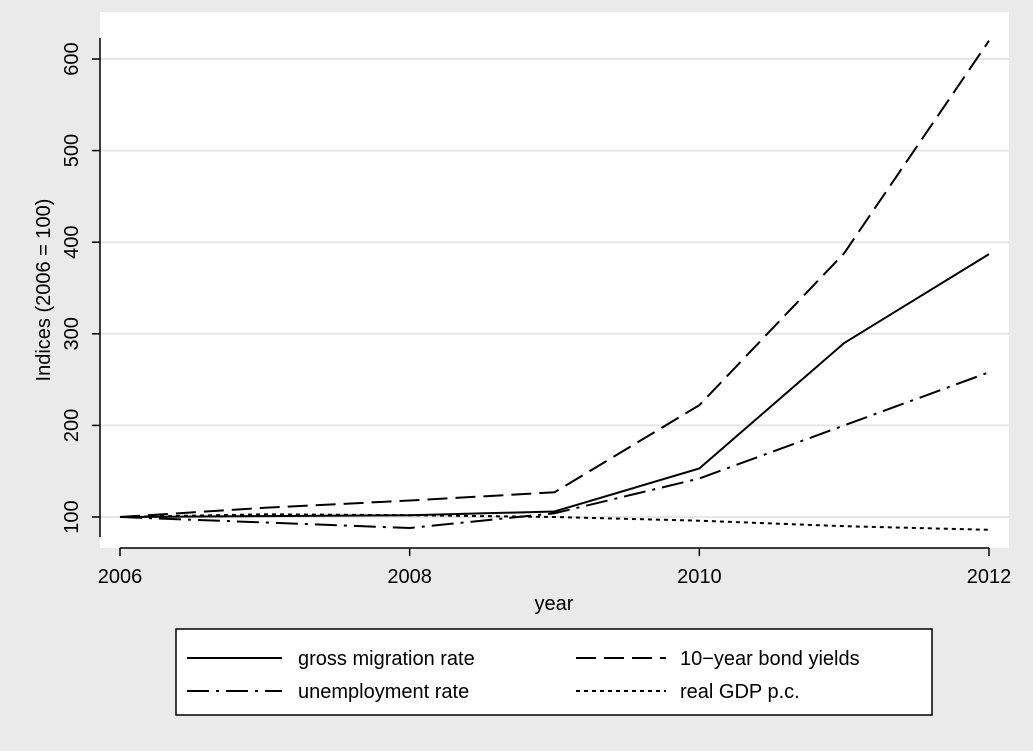  Describe the element at coordinates (770, 659) in the screenshot. I see `legend-label-1: 10−year bond yields` at that location.